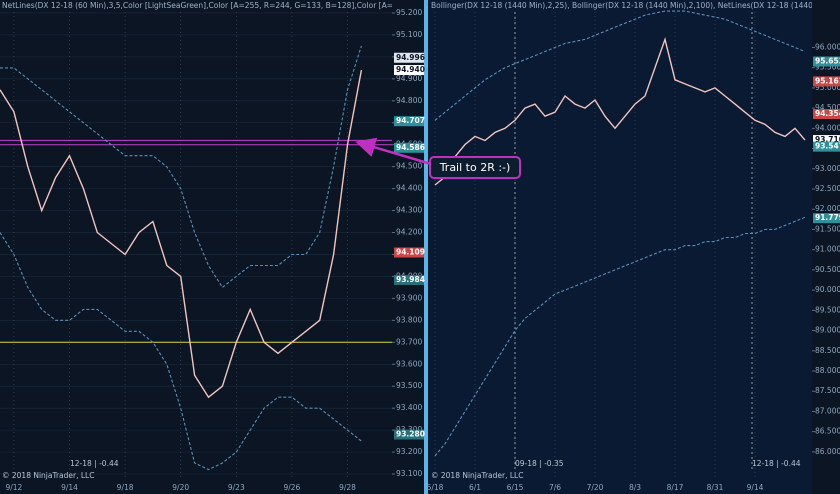  I want to click on annotation-box, so click(475, 167).